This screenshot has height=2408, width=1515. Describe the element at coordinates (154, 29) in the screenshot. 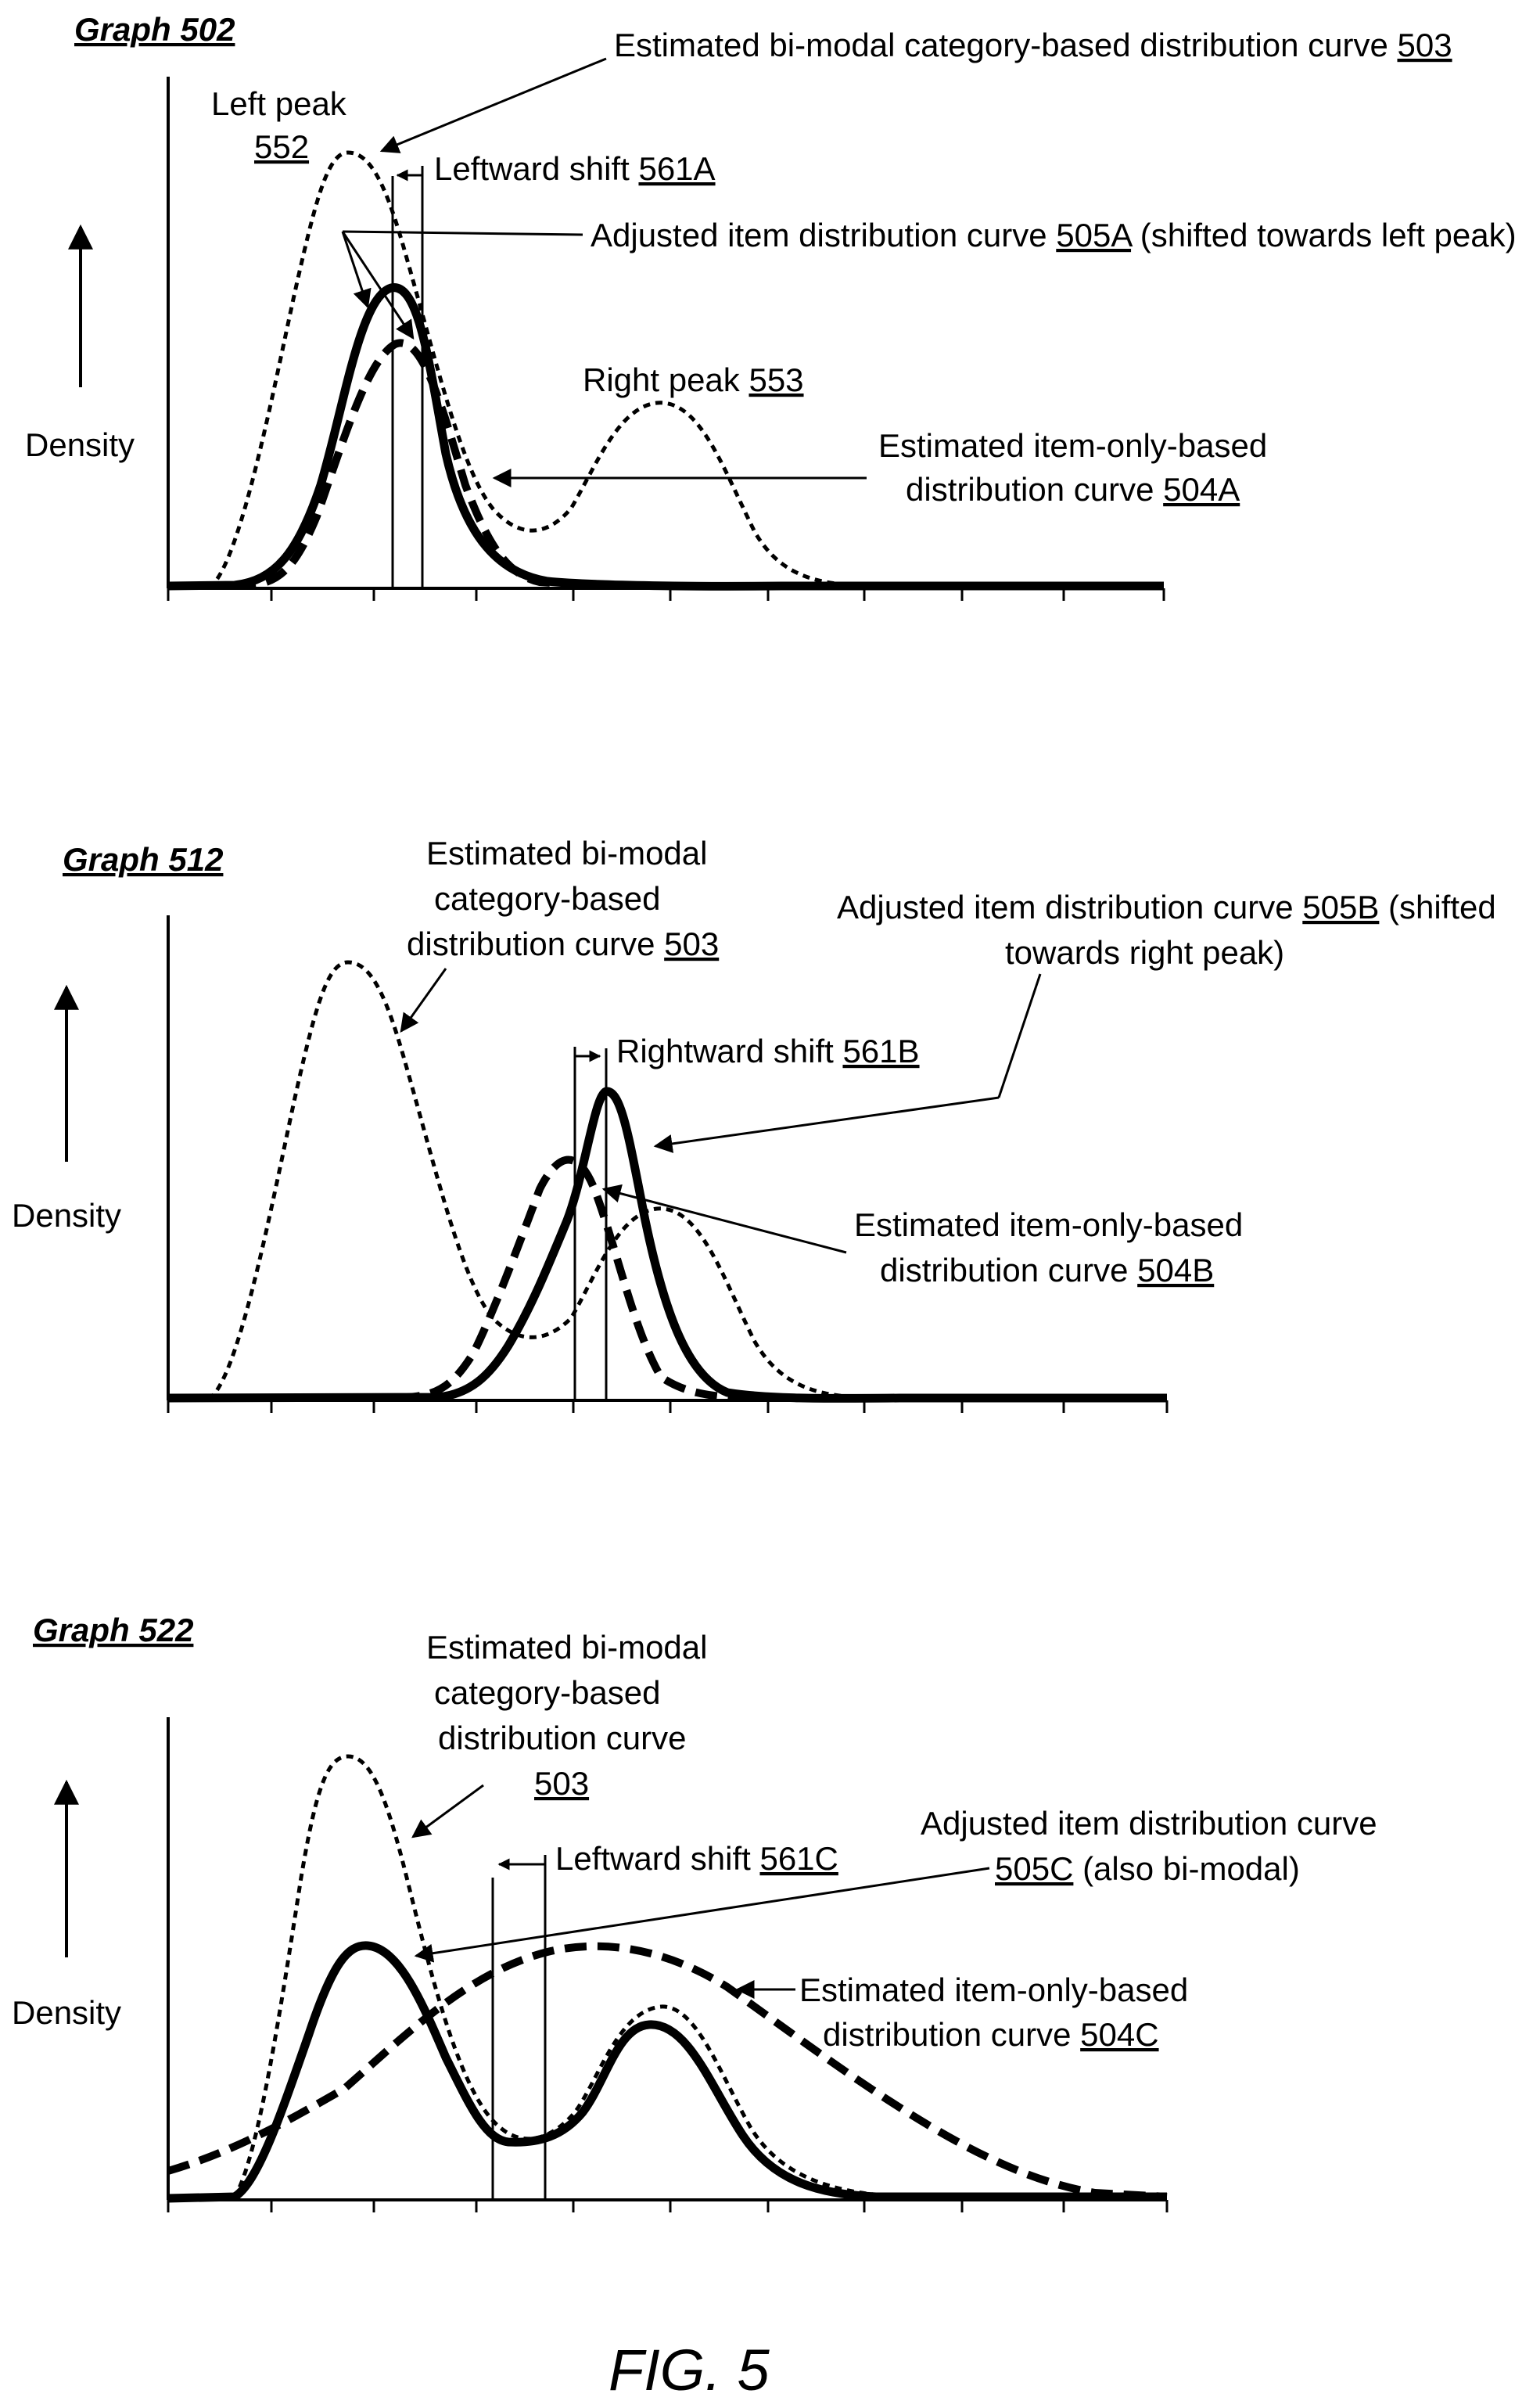

I see `graph-title: Graph 502` at that location.